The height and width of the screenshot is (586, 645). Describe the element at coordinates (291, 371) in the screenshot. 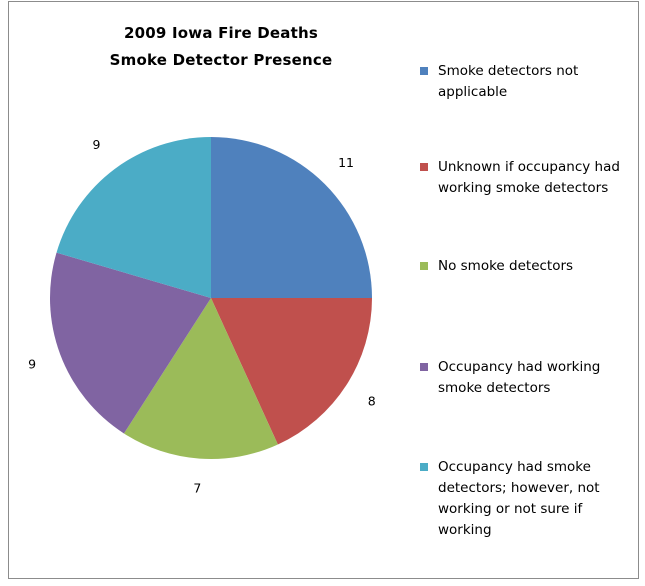

I see `pie-slice-unknown` at that location.